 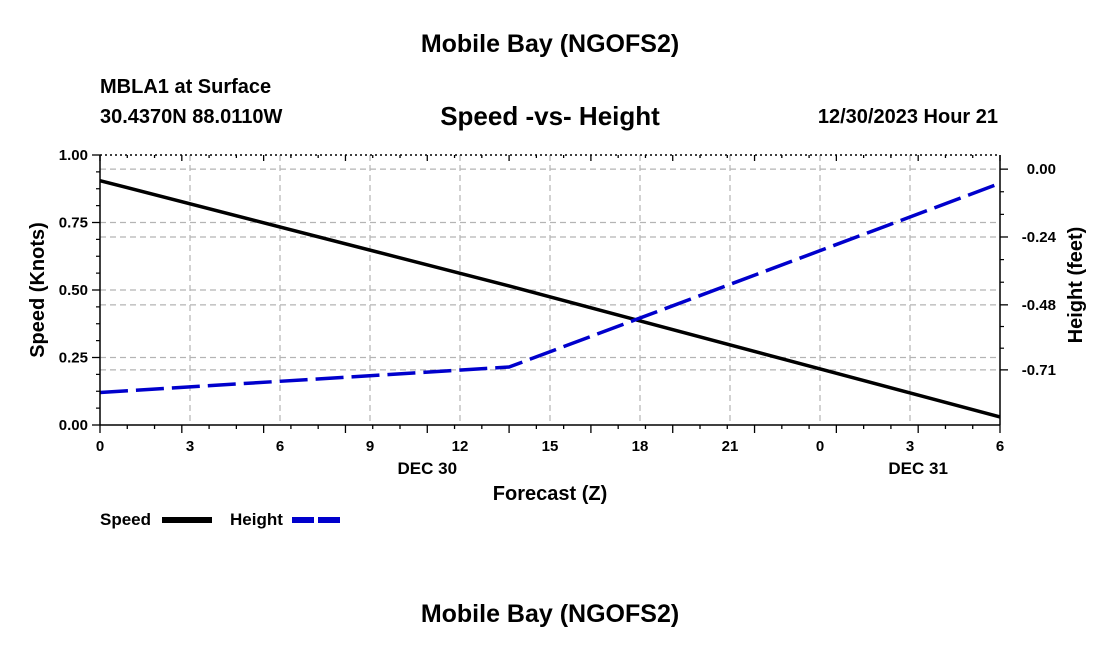 What do you see at coordinates (550, 614) in the screenshot?
I see `footer-title: Mobile Bay (NGOFS2)` at bounding box center [550, 614].